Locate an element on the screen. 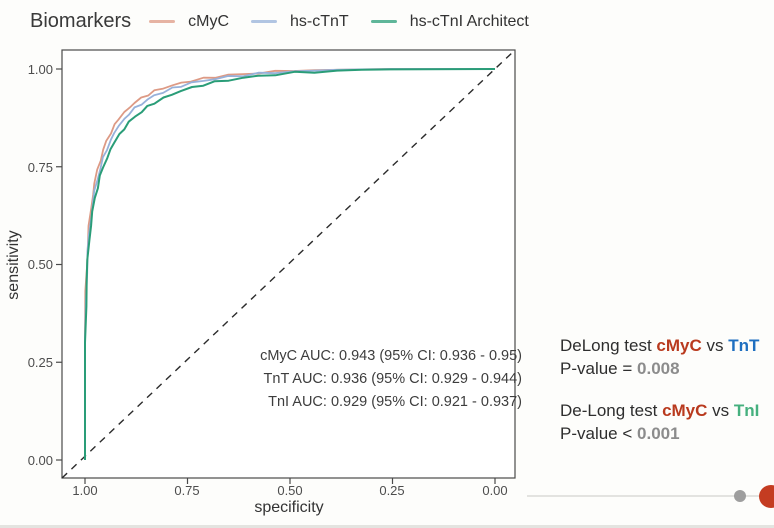 Image resolution: width=774 pixels, height=528 pixels. y-tick-1.00: 1.00 is located at coordinates (40, 69).